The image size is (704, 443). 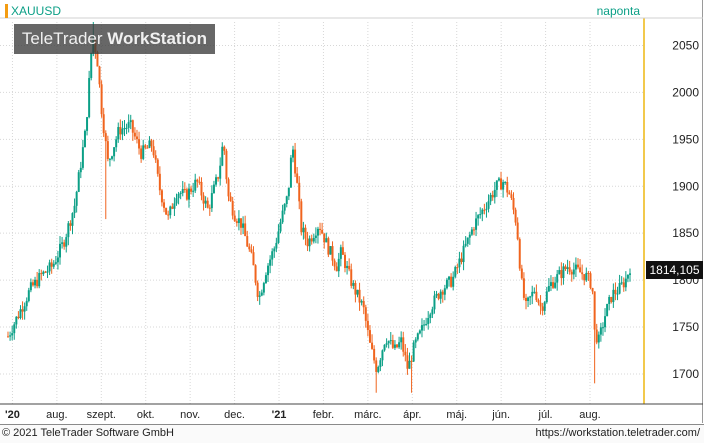 I want to click on interval-label: naponta, so click(x=618, y=11).